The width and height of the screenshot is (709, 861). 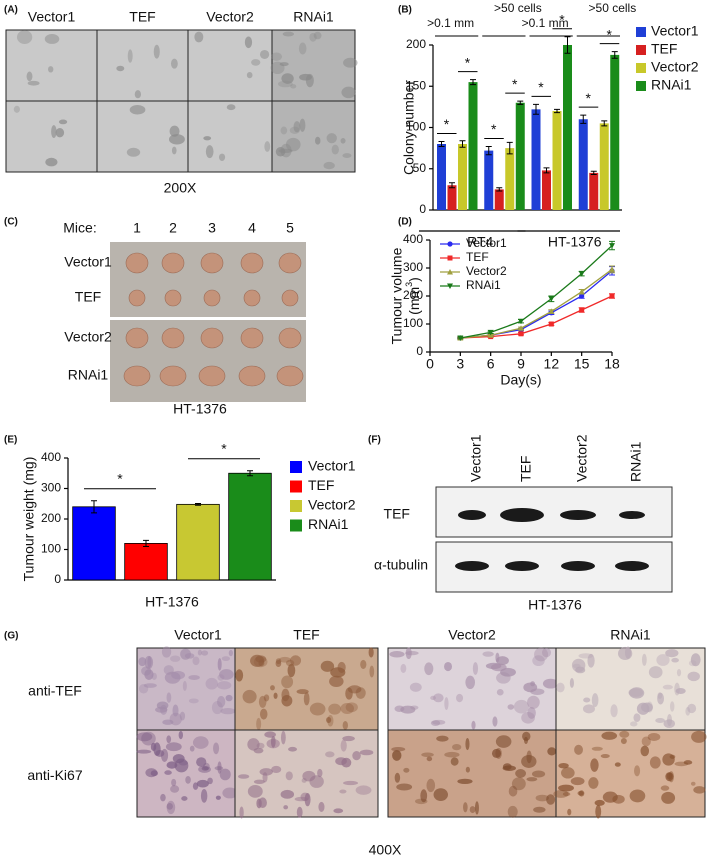 I want to click on legend-swatch, so click(x=296, y=506).